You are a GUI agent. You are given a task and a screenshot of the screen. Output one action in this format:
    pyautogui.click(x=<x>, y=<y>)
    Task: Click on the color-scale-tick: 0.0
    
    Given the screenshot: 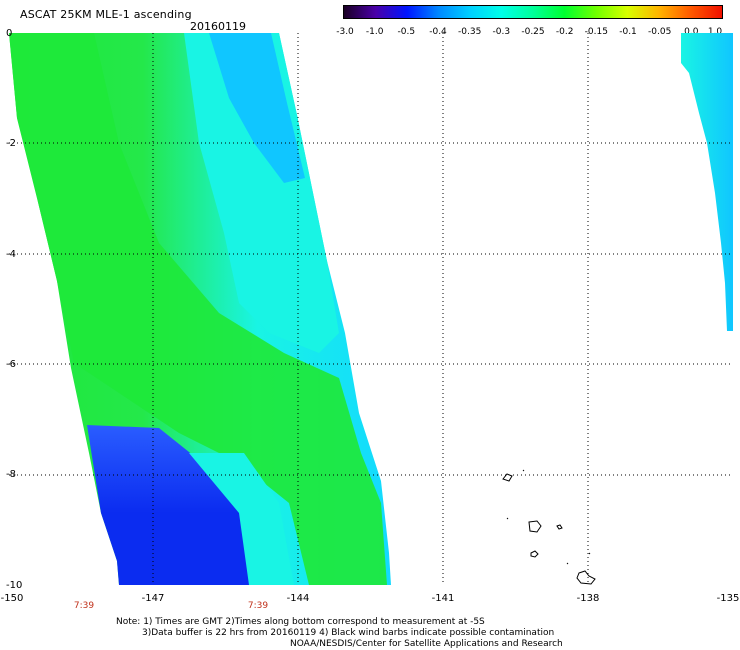 What is the action you would take?
    pyautogui.click(x=691, y=32)
    